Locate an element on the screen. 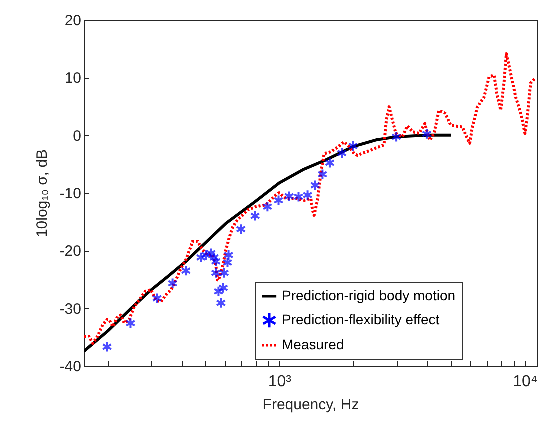  legend-label: Prediction-rigid body motion is located at coordinates (369, 296).